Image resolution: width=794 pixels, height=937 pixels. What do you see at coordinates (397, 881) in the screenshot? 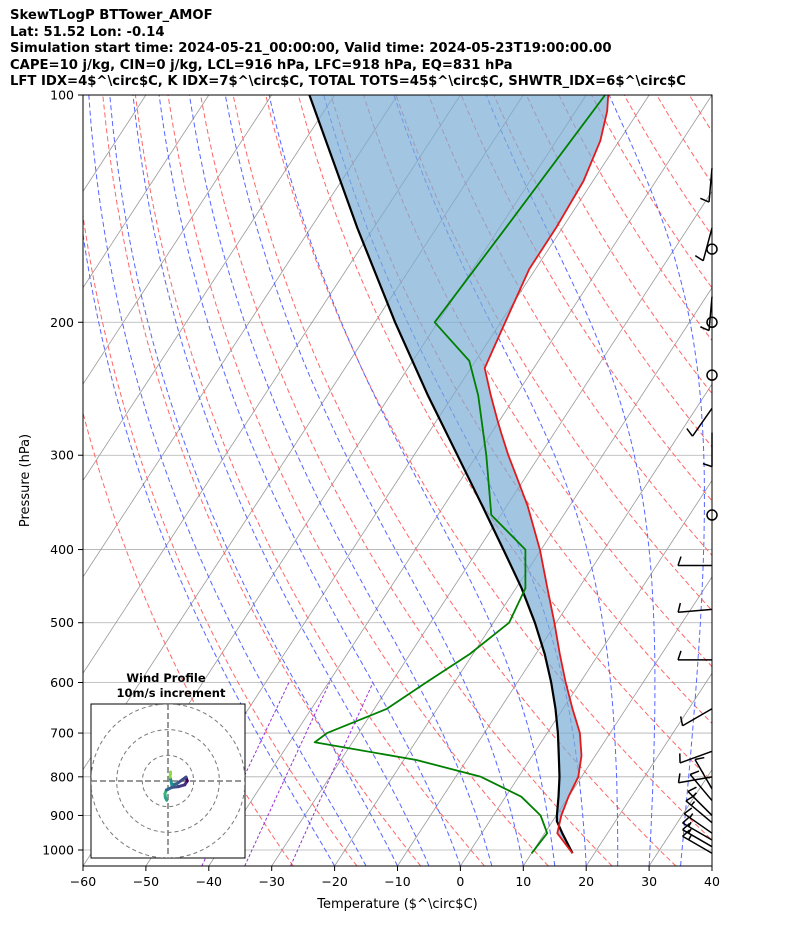
I see `x-tick-label: −10` at bounding box center [397, 881].